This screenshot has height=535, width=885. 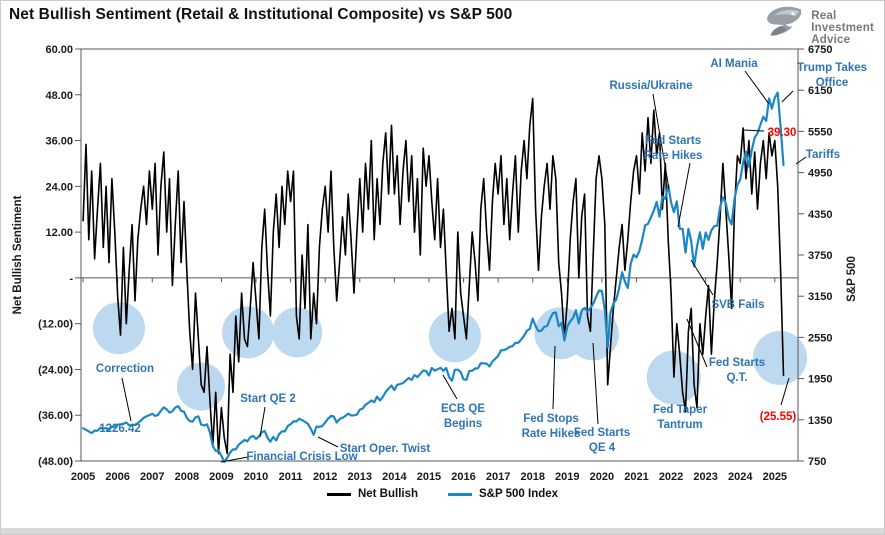 What do you see at coordinates (117, 477) in the screenshot?
I see `x-axis-label: 2006` at bounding box center [117, 477].